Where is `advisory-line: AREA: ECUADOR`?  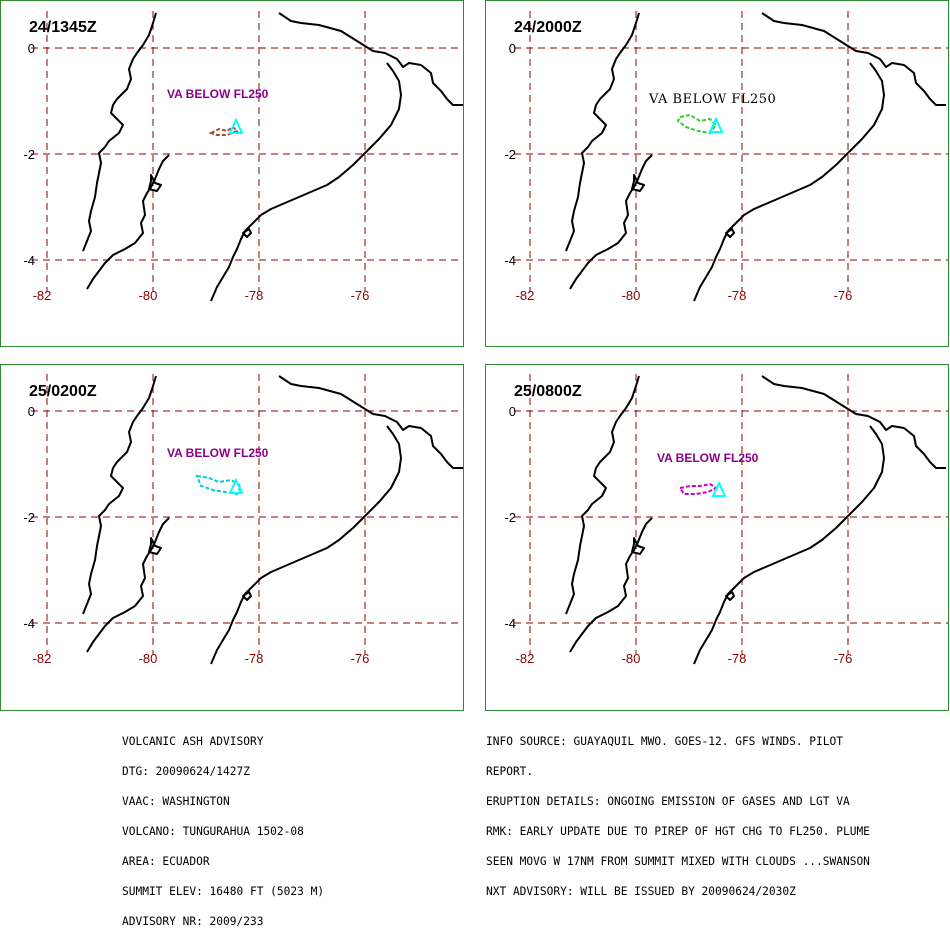
advisory-line: AREA: ECUADOR is located at coordinates (166, 861).